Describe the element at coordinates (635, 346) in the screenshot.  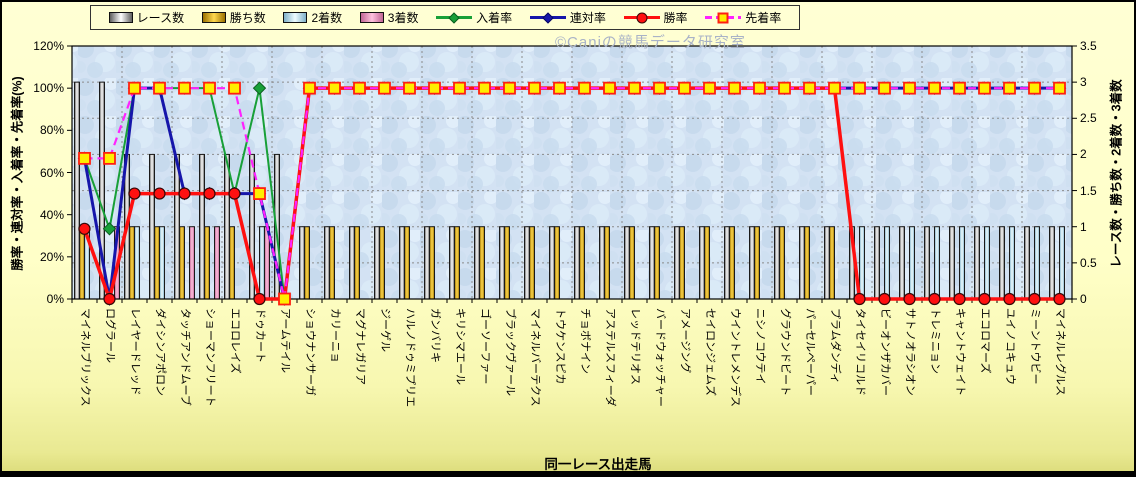
I see `x-category-label: レッドテリオス` at that location.